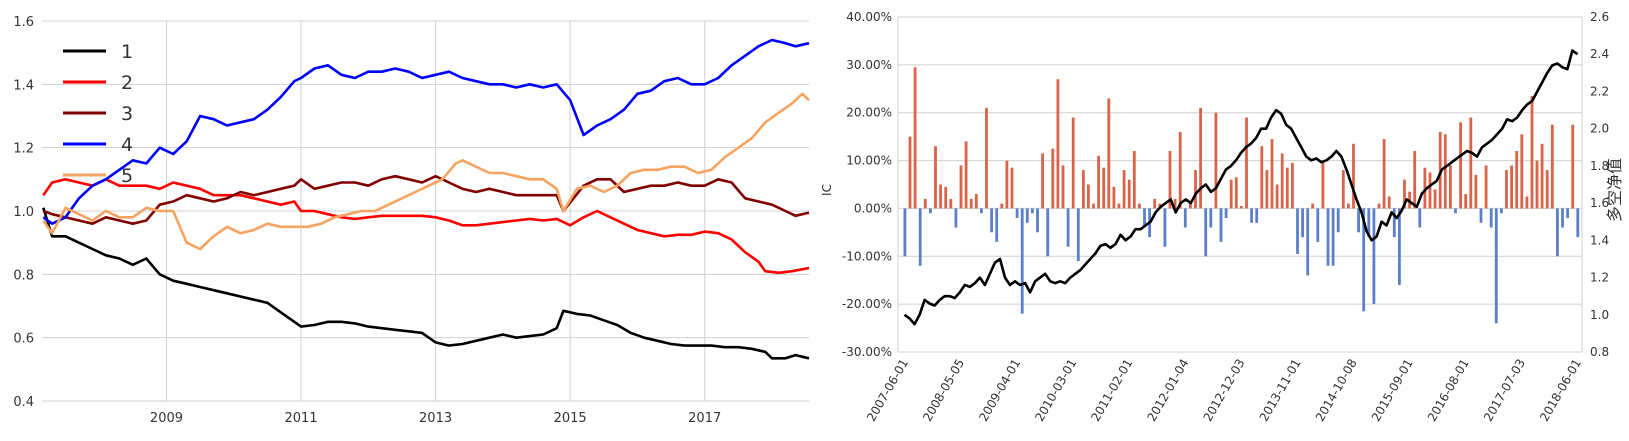  Describe the element at coordinates (127, 114) in the screenshot. I see `legend-label-3: 3` at that location.